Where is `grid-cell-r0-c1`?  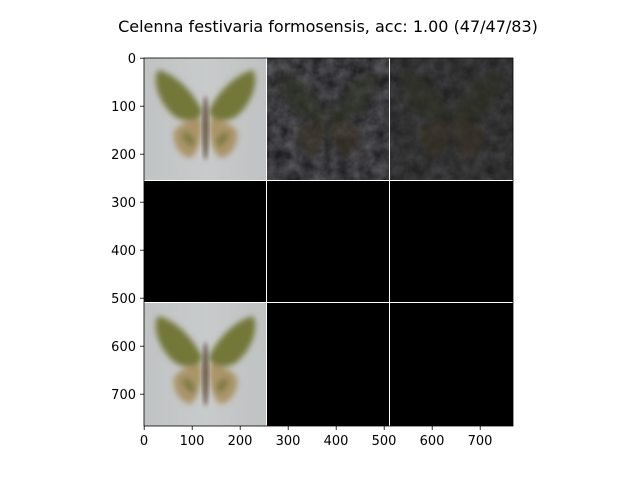 grid-cell-r0-c1 is located at coordinates (328, 119).